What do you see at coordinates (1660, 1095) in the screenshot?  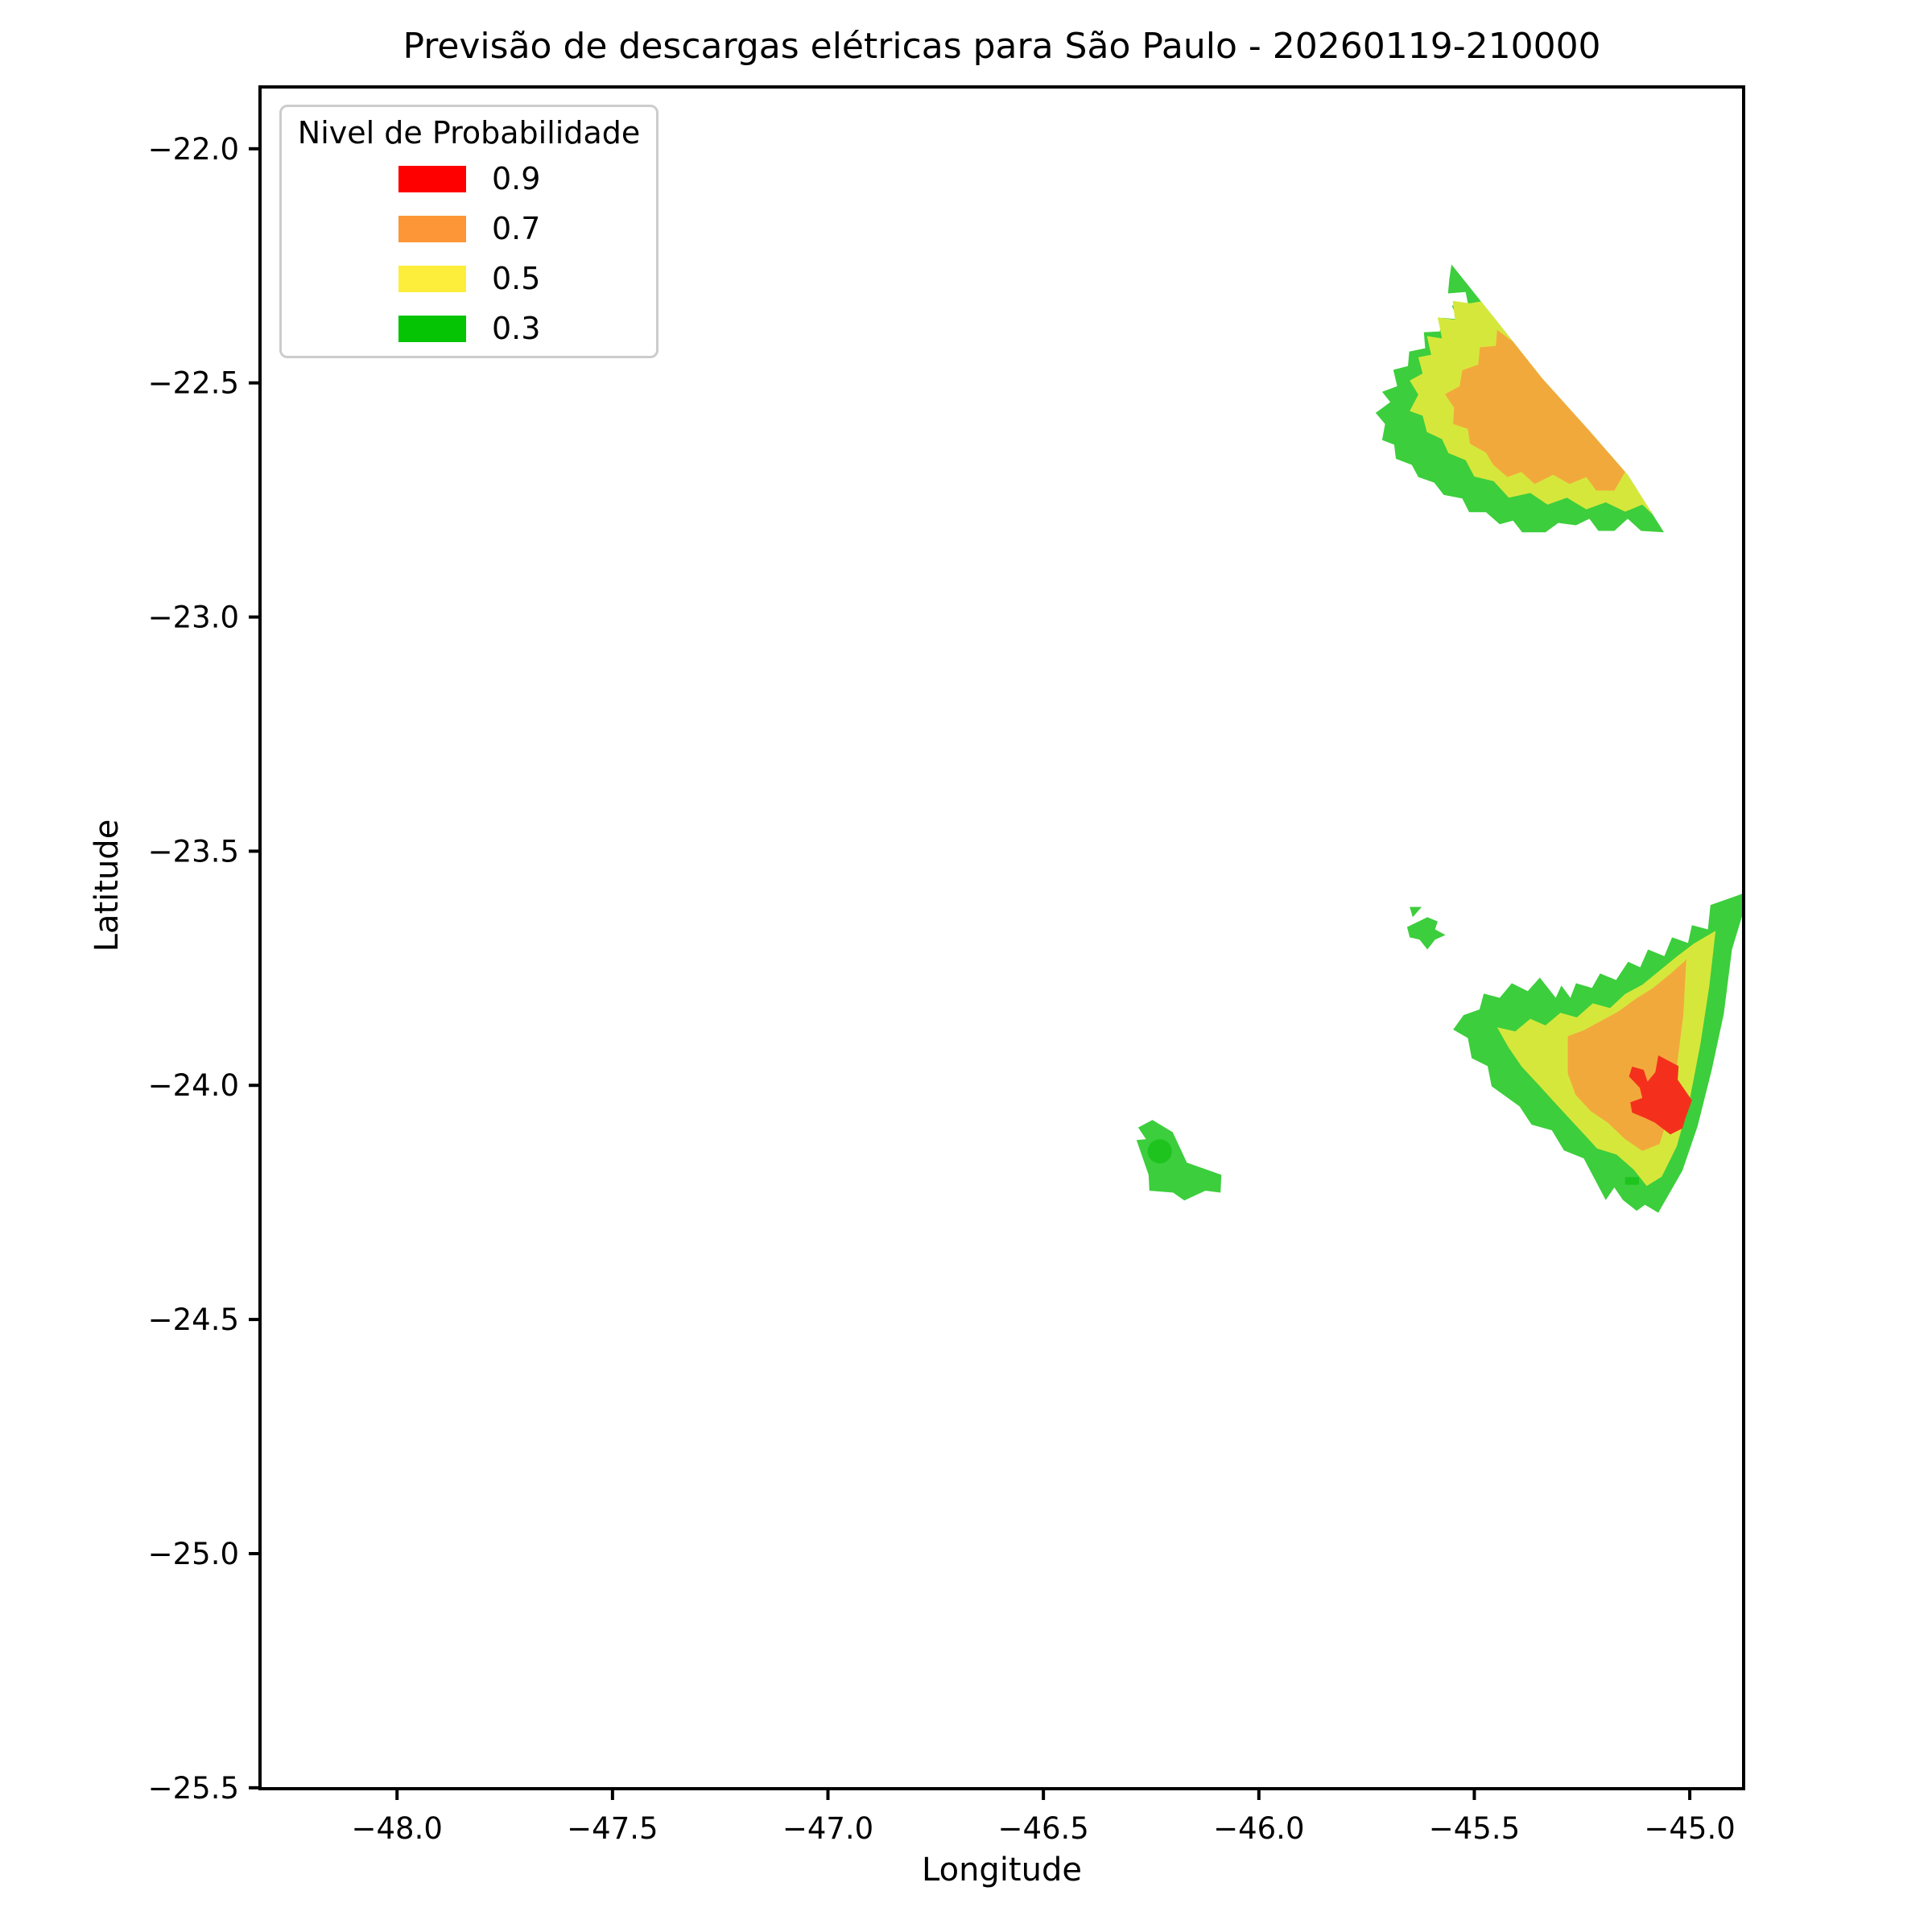 I see `contour-region-southeast-storm-p90` at bounding box center [1660, 1095].